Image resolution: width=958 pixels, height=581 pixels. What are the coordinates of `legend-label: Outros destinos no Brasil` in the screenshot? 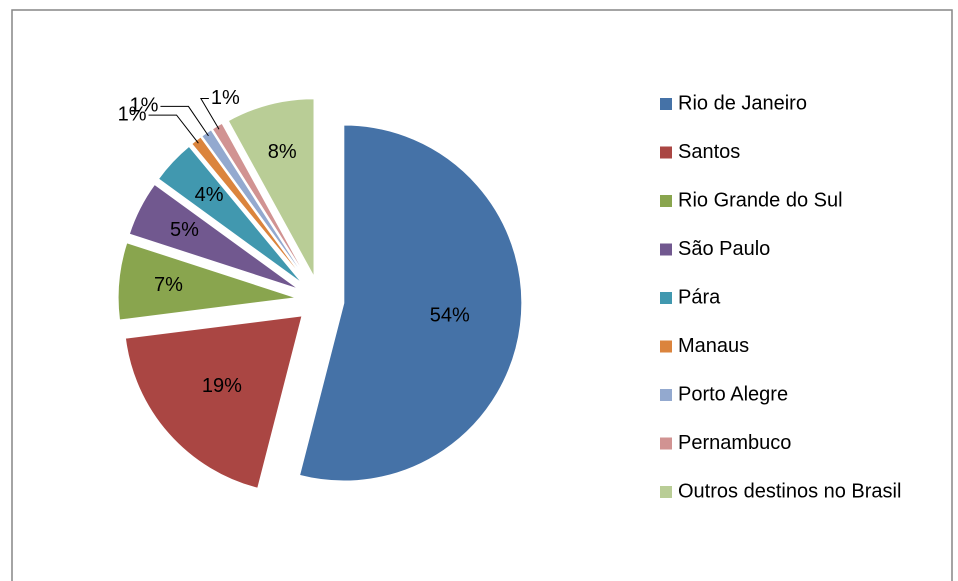 It's located at (789, 491).